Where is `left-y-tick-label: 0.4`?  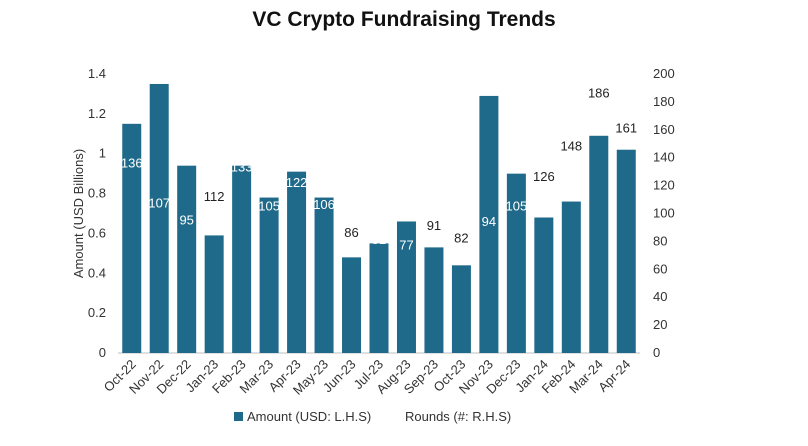
left-y-tick-label: 0.4 is located at coordinates (97, 272).